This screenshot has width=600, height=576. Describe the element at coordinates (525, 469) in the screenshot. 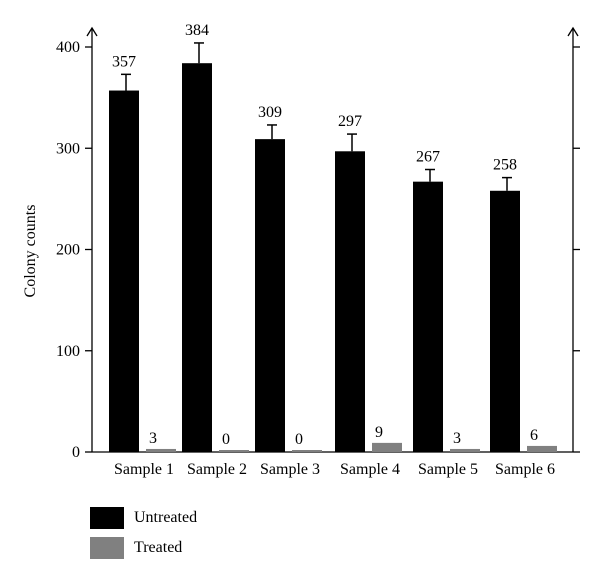

I see `x-tick-label: Sample 6` at that location.